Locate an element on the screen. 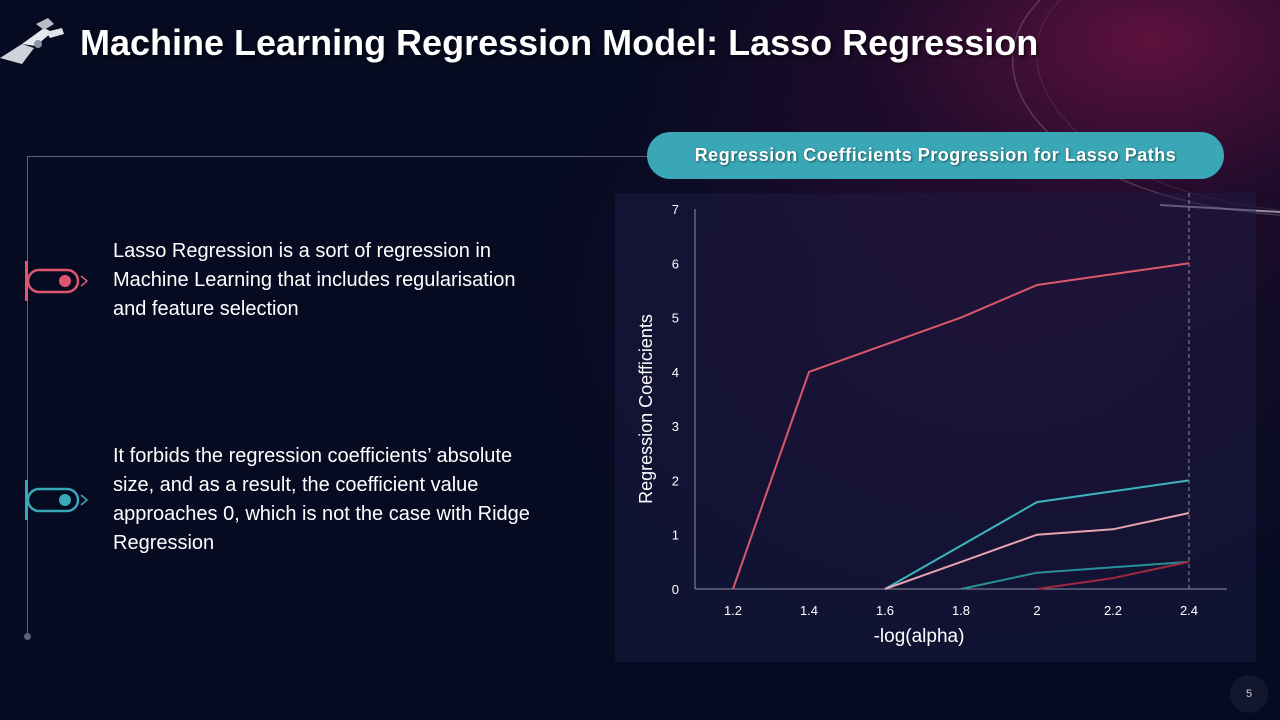 The width and height of the screenshot is (1280, 720). y-tick-label: 4 is located at coordinates (675, 372).